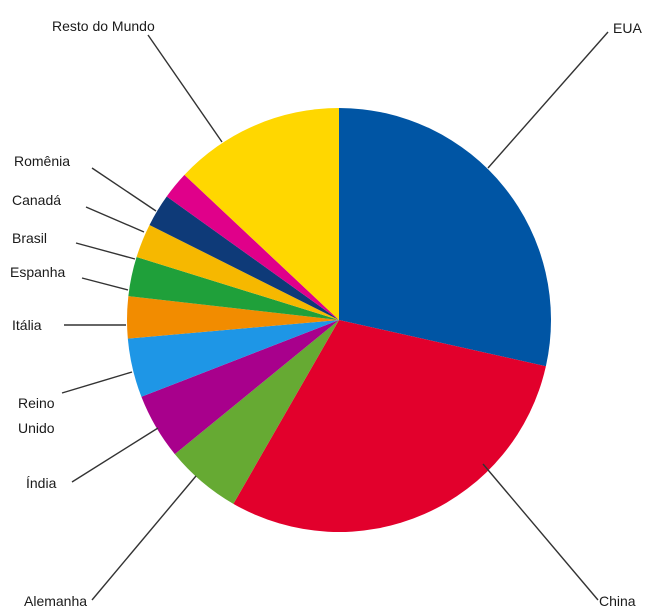 This screenshot has width=665, height=610. Describe the element at coordinates (27, 325) in the screenshot. I see `label-italia: Itália` at that location.